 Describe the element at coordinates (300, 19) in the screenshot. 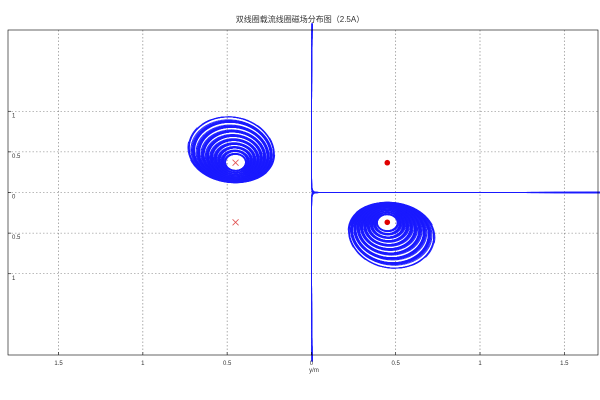

I see `chart-title: 双线圈载流线圈磁场分布图（2.5A）` at that location.